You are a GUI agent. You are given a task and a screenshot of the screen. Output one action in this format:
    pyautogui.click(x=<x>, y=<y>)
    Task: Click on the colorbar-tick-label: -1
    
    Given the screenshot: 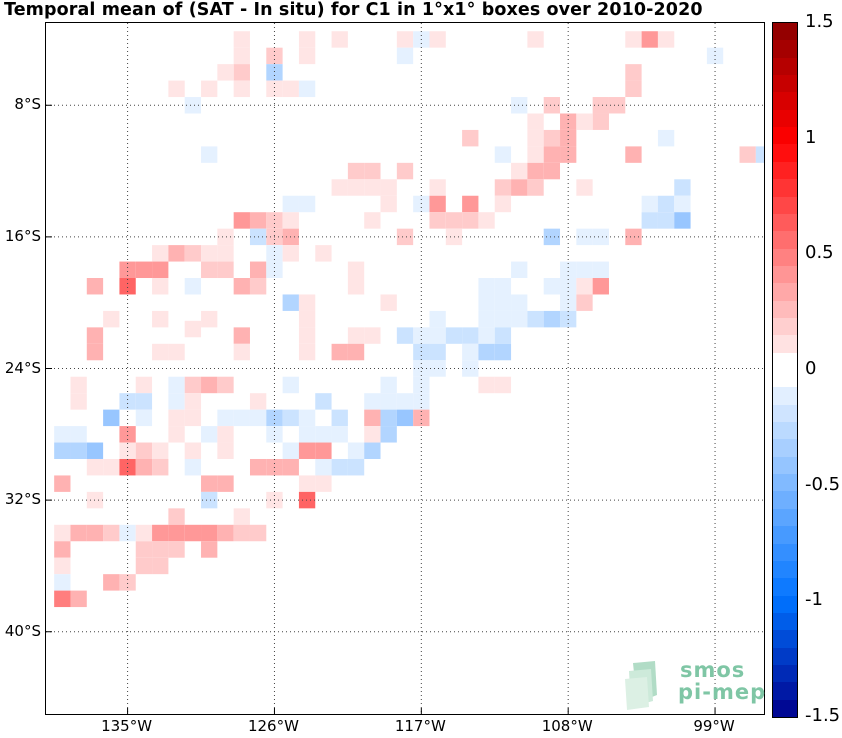 What is the action you would take?
    pyautogui.click(x=814, y=600)
    